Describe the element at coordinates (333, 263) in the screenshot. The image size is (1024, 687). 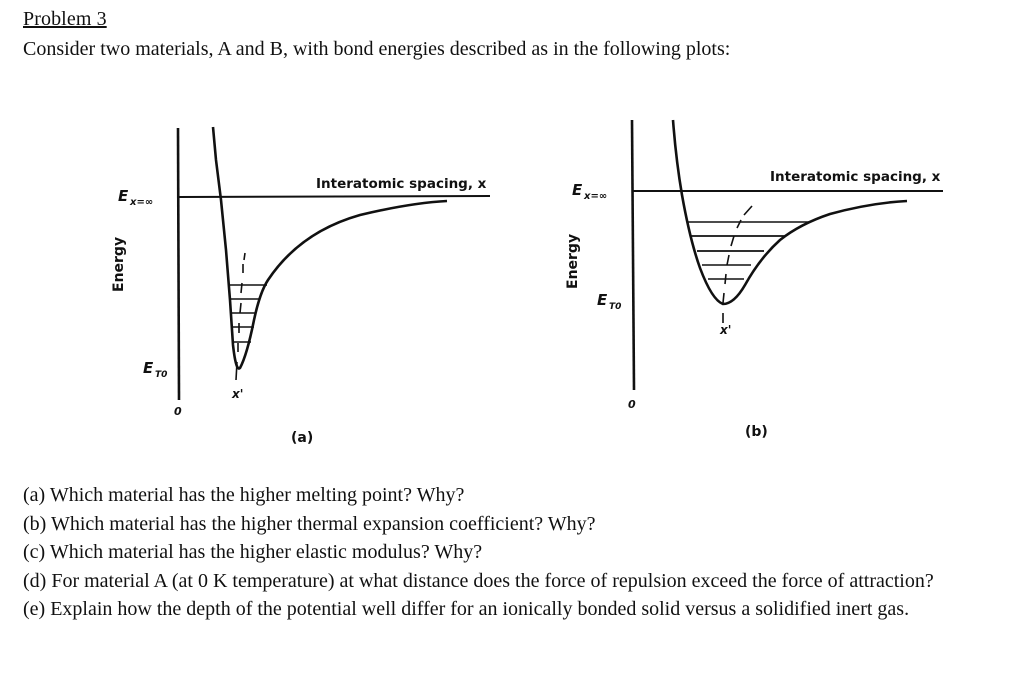
I see `plot-a` at that location.